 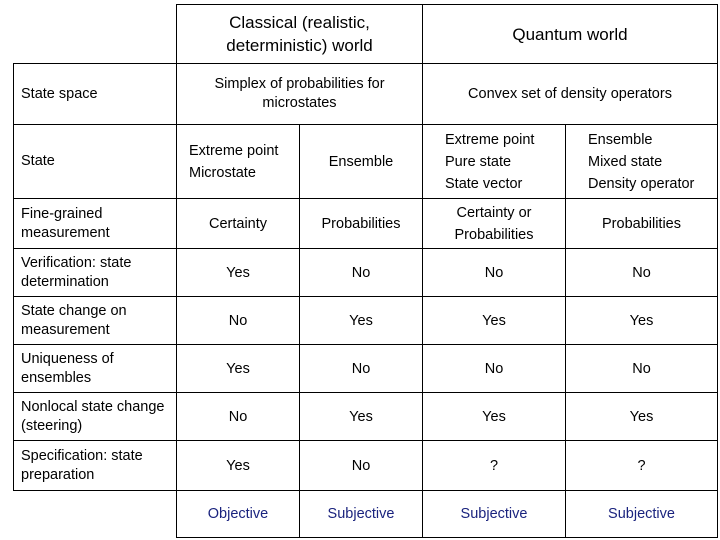 I want to click on cell-line: Pure state, so click(x=478, y=161).